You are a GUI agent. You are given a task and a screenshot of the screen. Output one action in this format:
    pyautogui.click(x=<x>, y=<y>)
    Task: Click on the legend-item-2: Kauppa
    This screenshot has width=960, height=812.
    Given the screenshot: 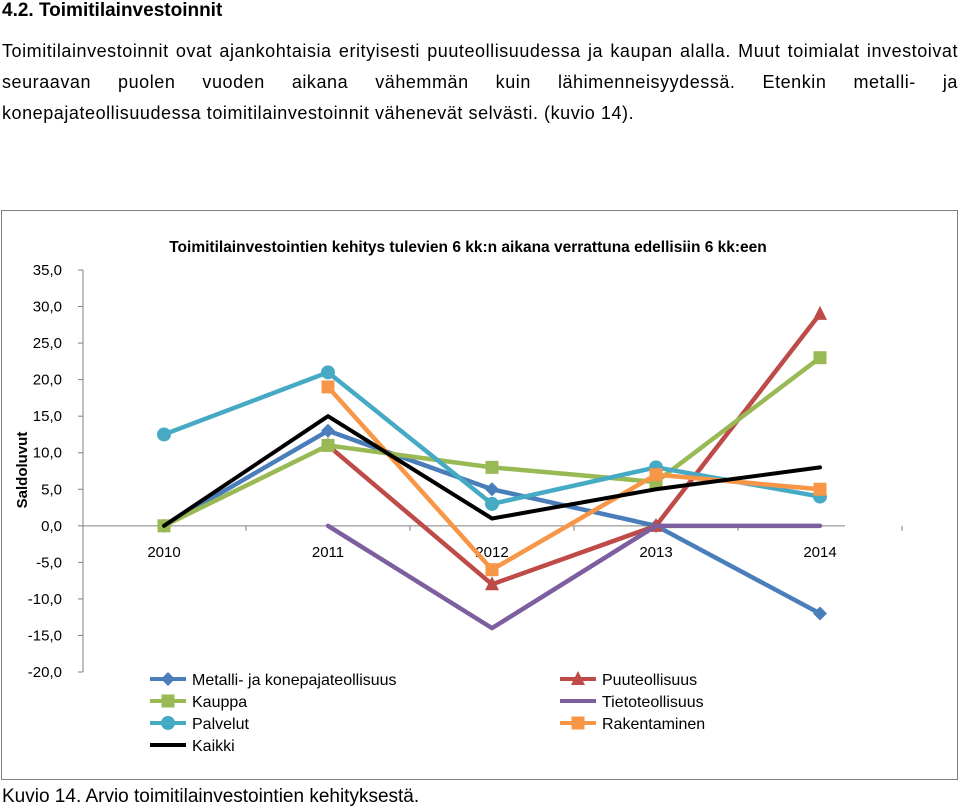 What is the action you would take?
    pyautogui.click(x=198, y=702)
    